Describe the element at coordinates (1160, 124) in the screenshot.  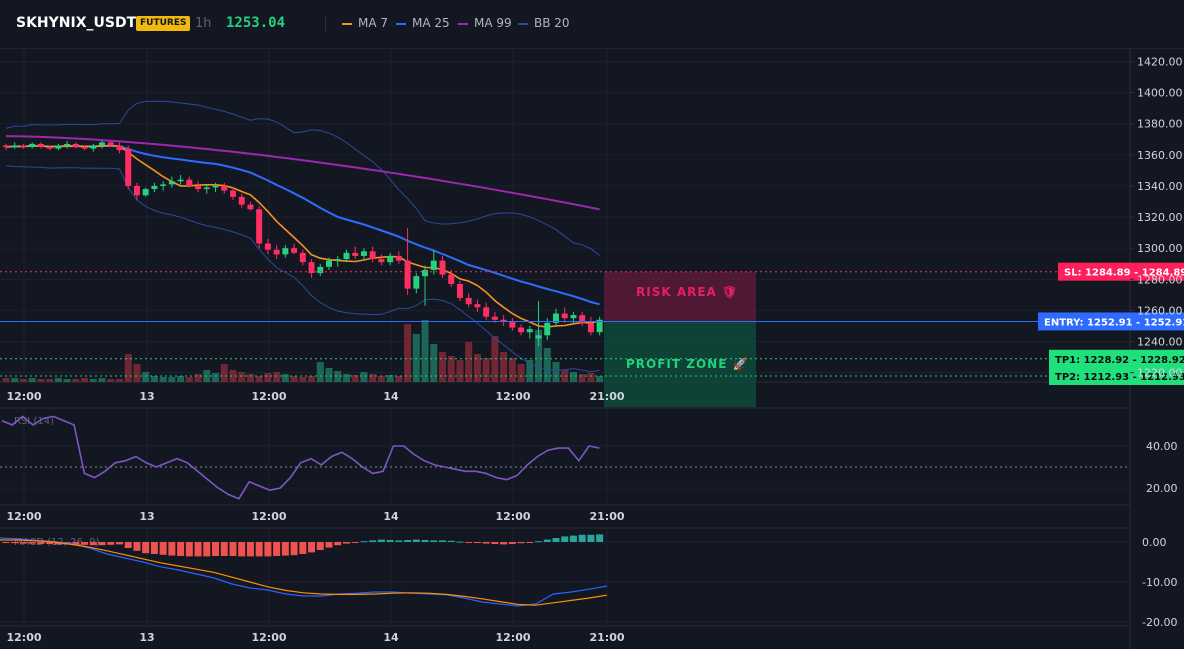
I see `price-tick-label: 1380.00` at that location.